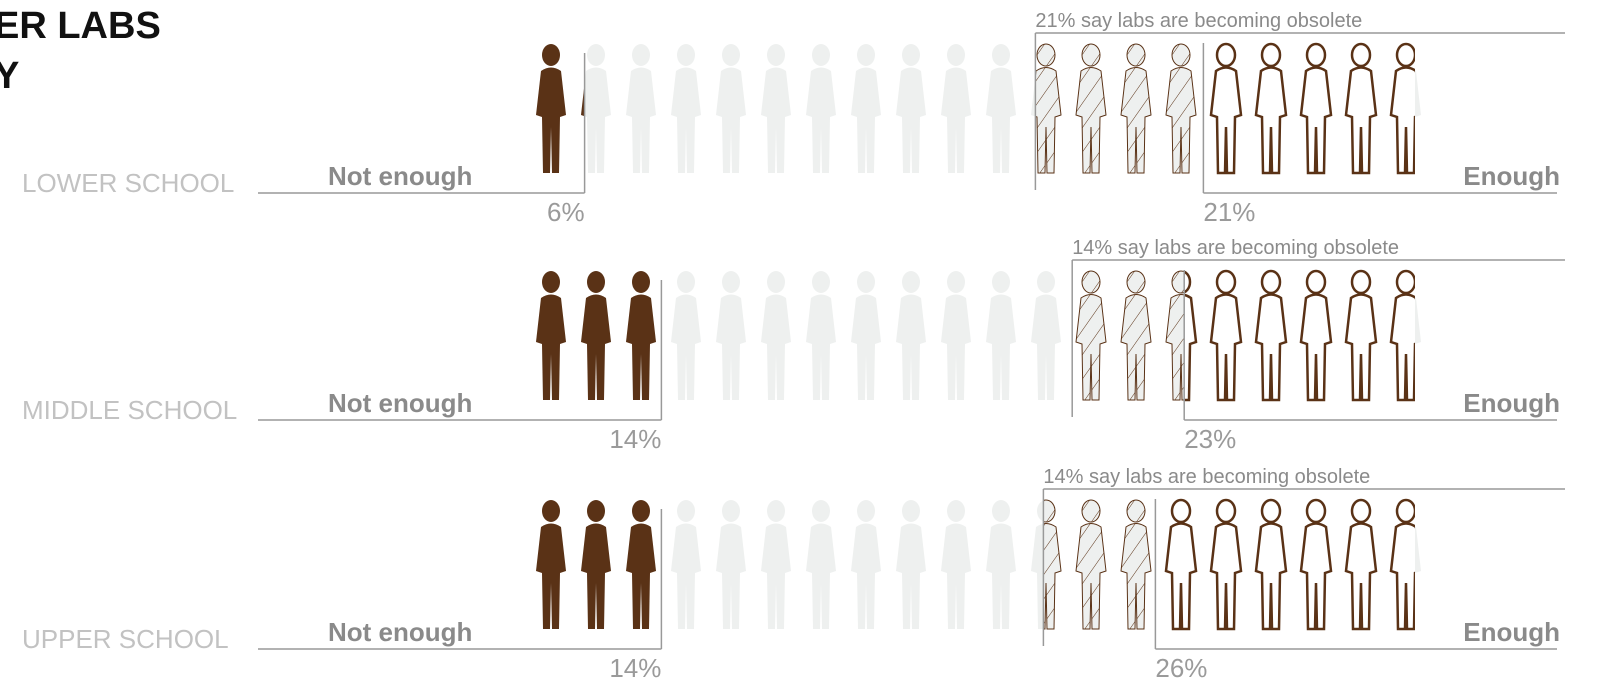 This screenshot has width=1598, height=697. Describe the element at coordinates (9, 76) in the screenshot. I see `chart-title: Y` at that location.